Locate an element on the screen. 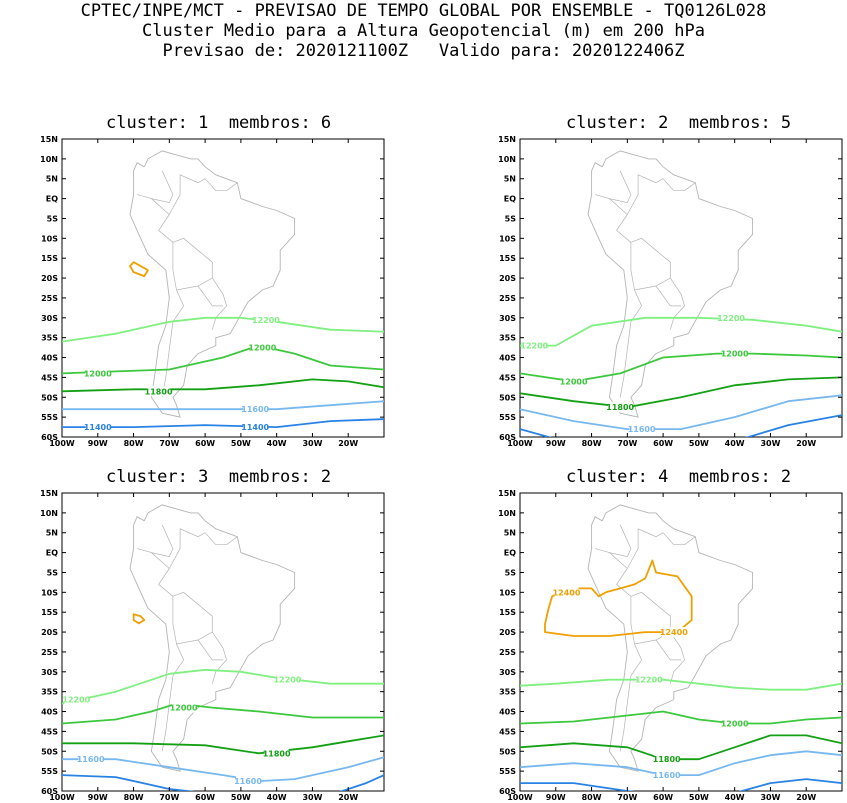 This screenshot has height=803, width=847. x-tick-label: 60W is located at coordinates (205, 797).